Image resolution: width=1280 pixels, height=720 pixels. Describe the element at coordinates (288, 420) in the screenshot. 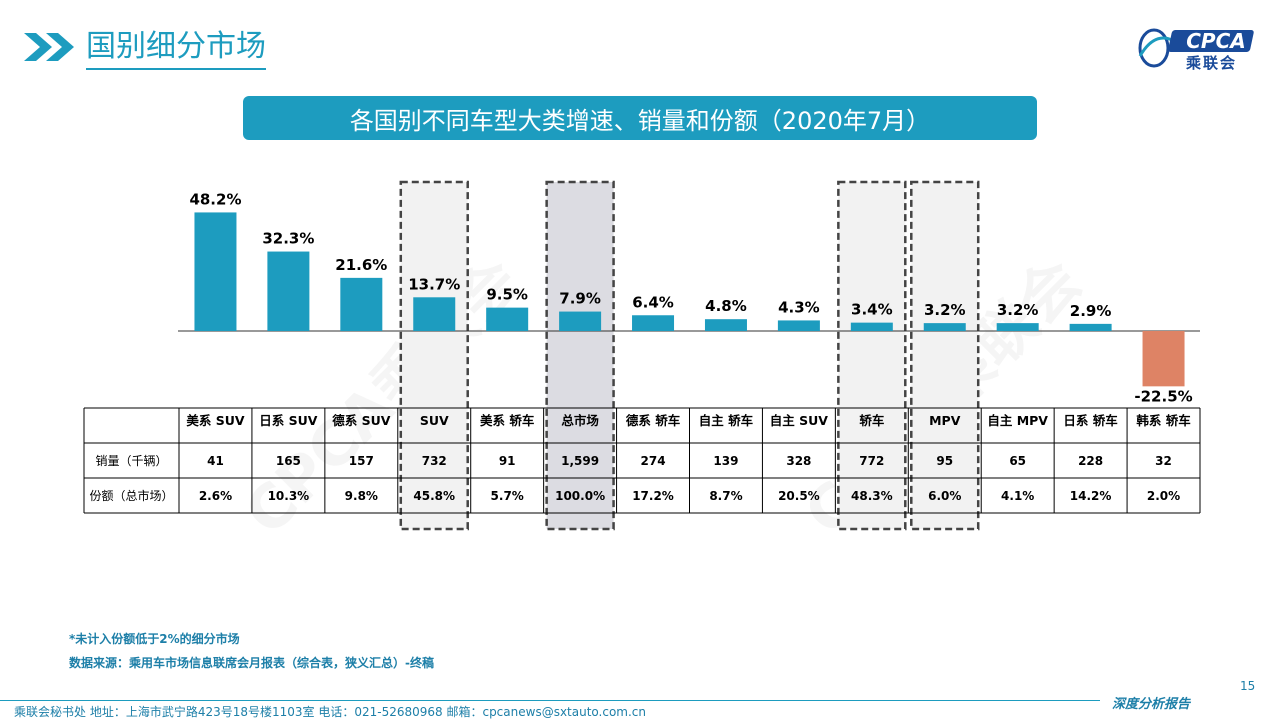

I see `table-header-cell: 日系 SUV` at that location.